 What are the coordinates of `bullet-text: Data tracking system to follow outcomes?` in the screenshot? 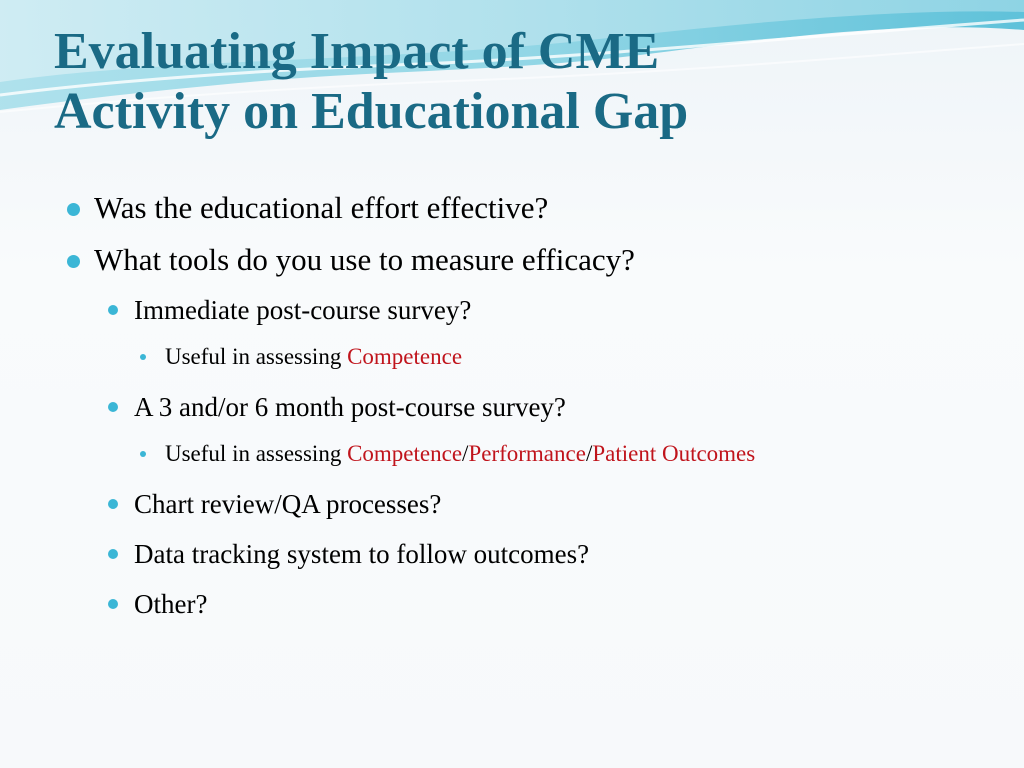 It's located at (362, 554).